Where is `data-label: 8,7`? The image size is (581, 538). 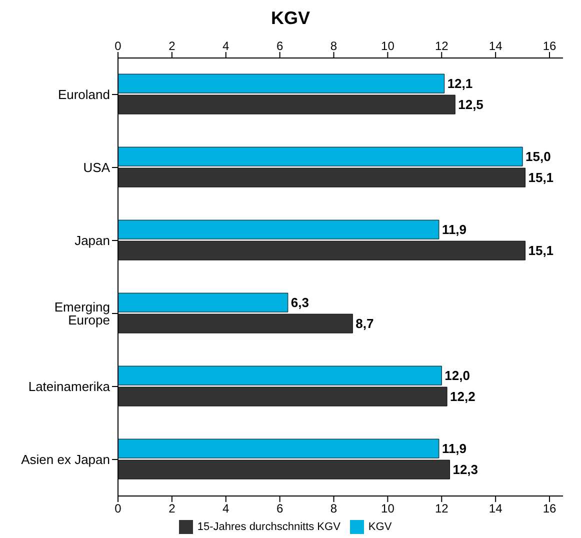 data-label: 8,7 is located at coordinates (365, 324).